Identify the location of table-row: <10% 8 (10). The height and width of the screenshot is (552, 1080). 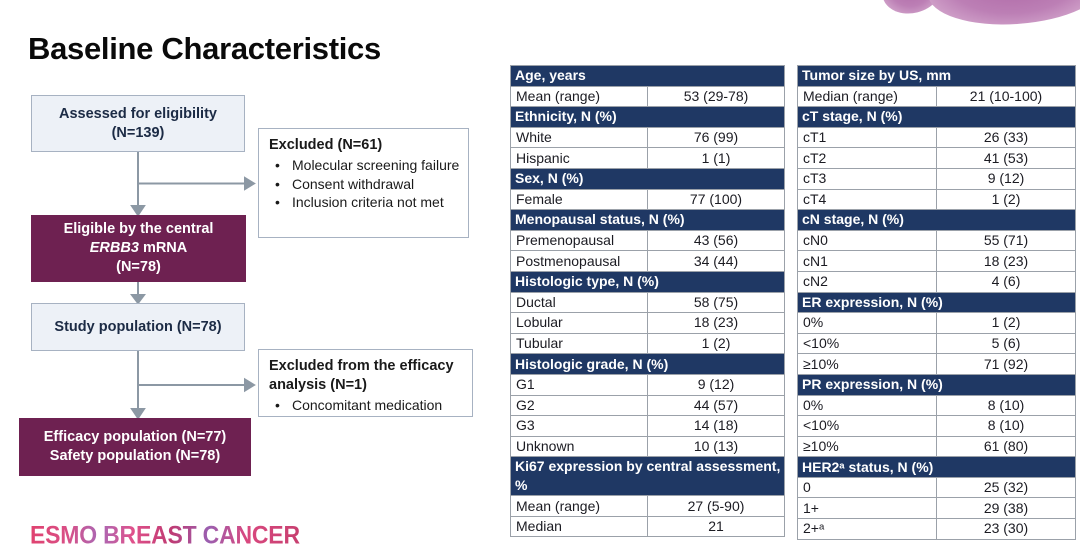
(936, 426).